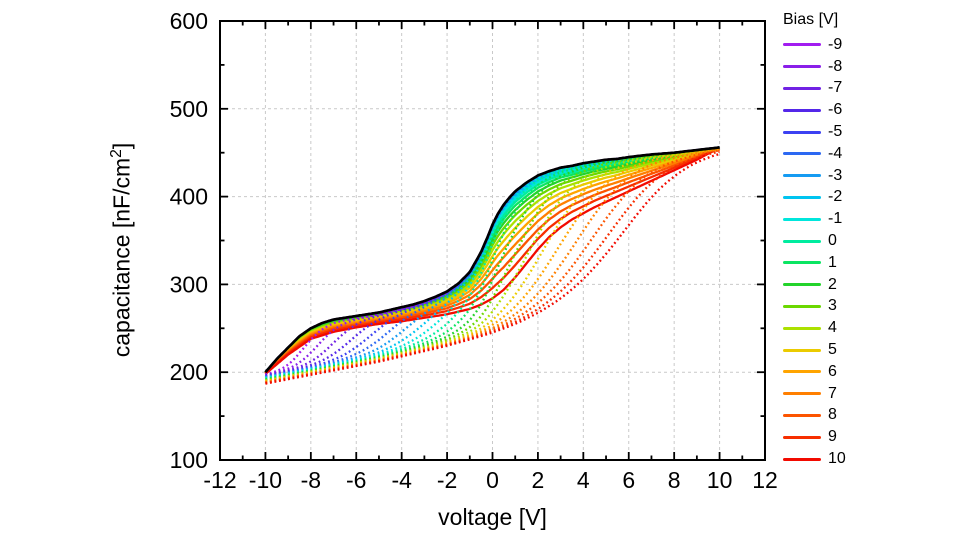  Describe the element at coordinates (189, 284) in the screenshot. I see `y-tick-label: 300` at that location.